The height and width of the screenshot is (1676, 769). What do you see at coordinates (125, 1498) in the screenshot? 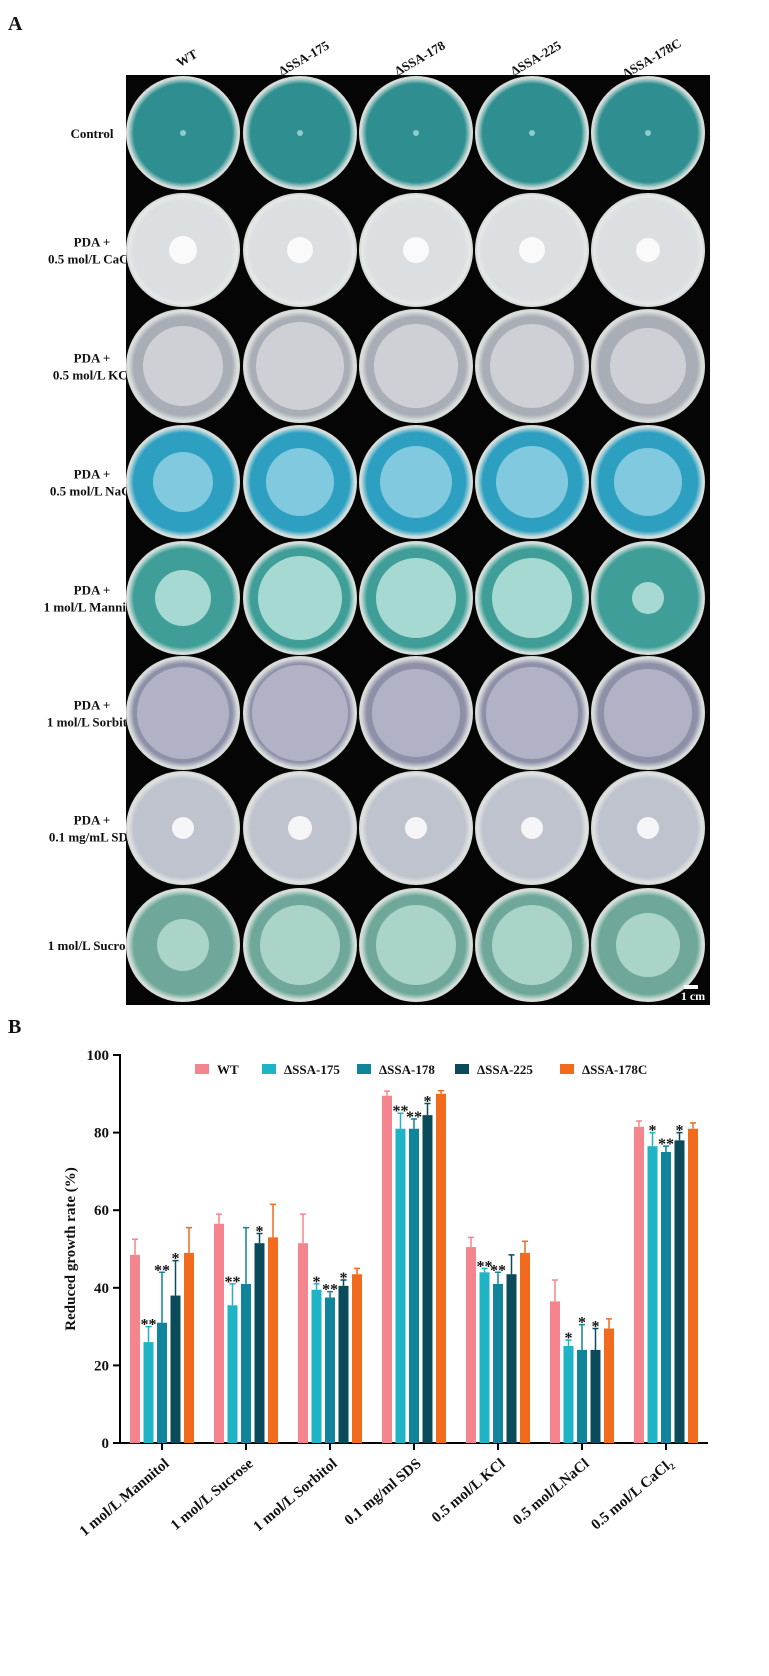
I see `x-tick-label: 1 mol/L Mannitol` at bounding box center [125, 1498].